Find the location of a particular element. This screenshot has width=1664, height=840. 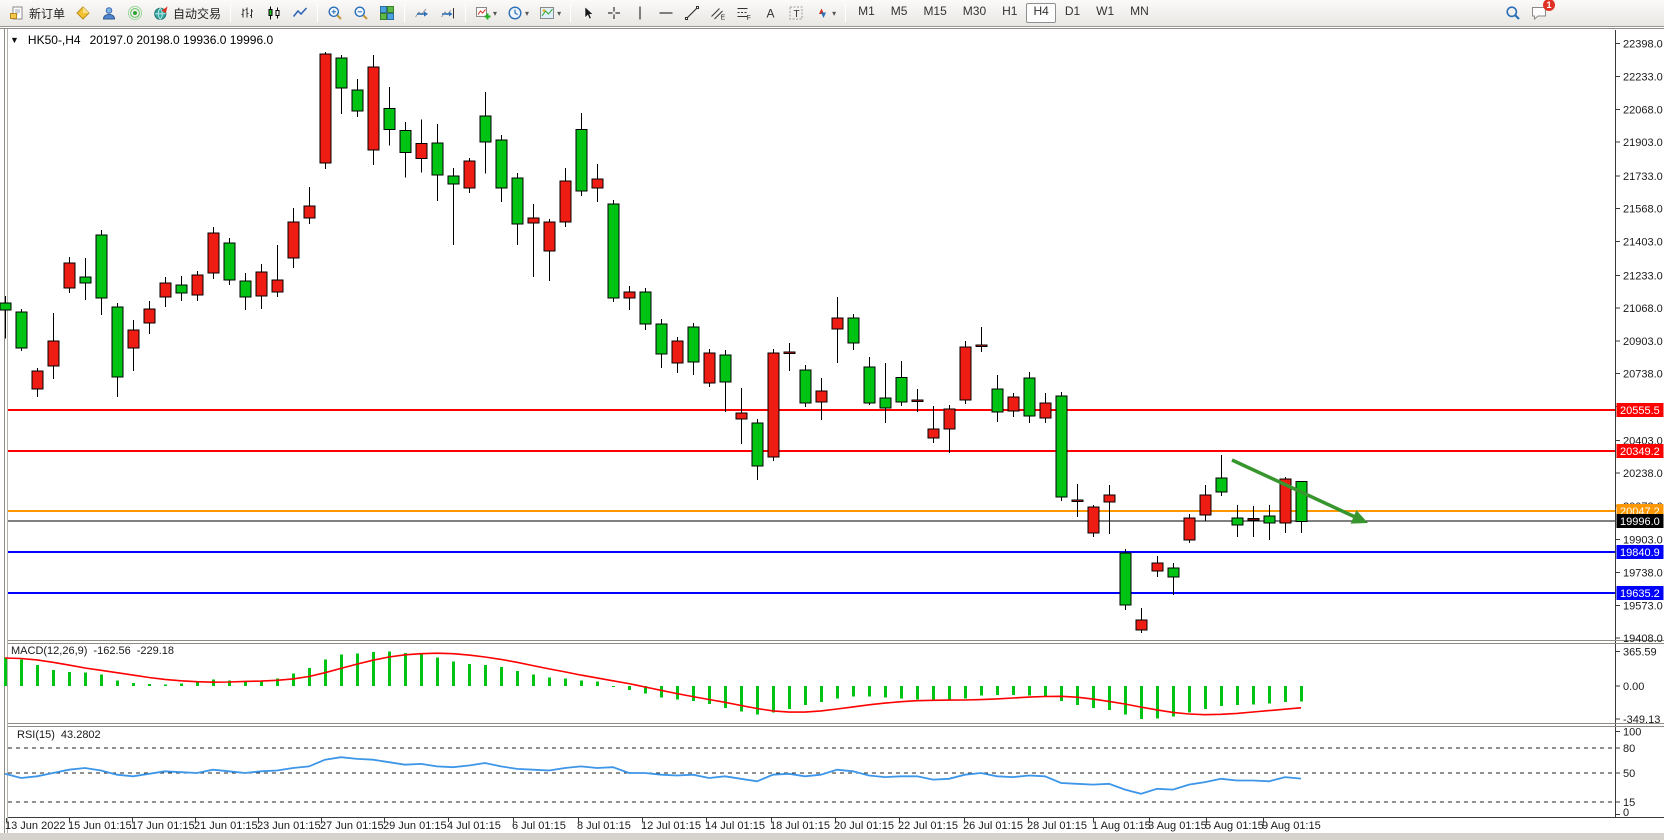

toolbar-separator is located at coordinates (318, 13).